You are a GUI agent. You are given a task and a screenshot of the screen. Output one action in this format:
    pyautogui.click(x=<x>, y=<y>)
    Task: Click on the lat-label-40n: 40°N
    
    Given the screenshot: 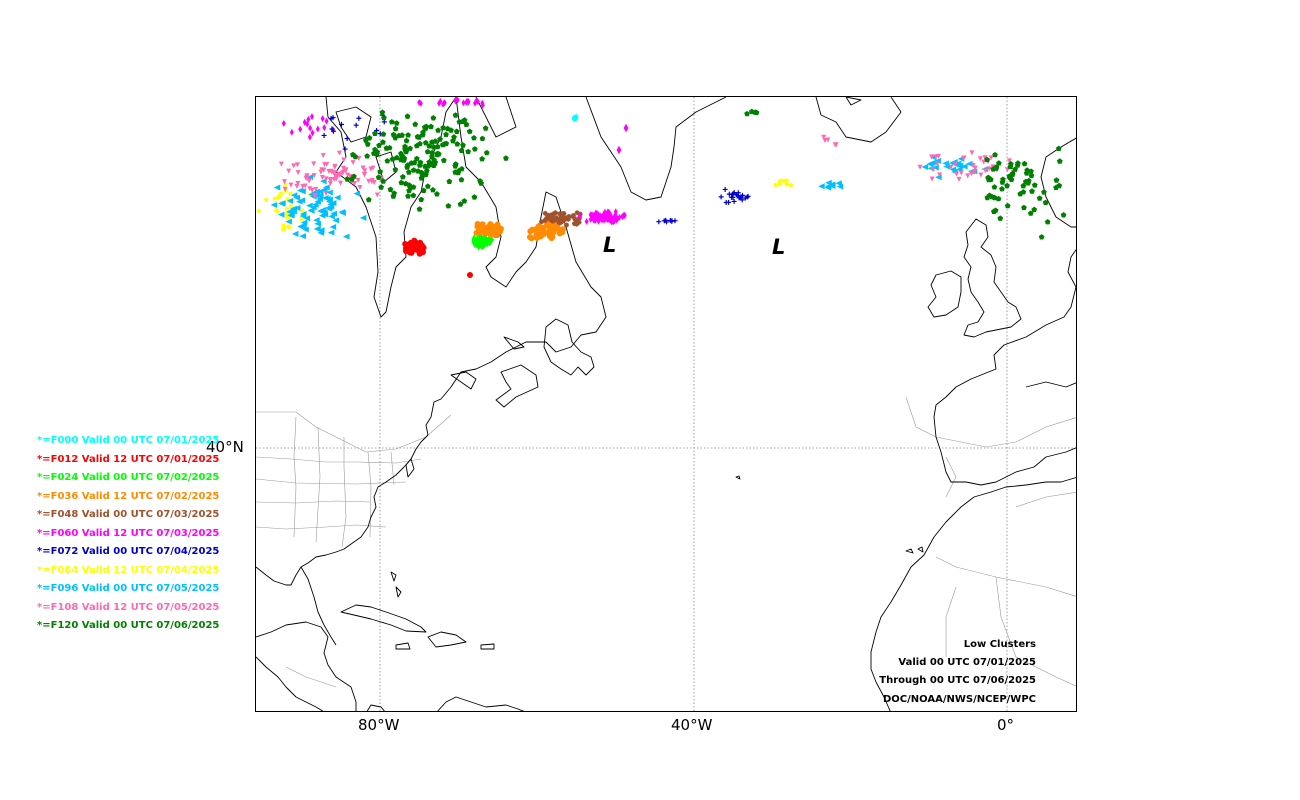 What is the action you would take?
    pyautogui.click(x=225, y=447)
    